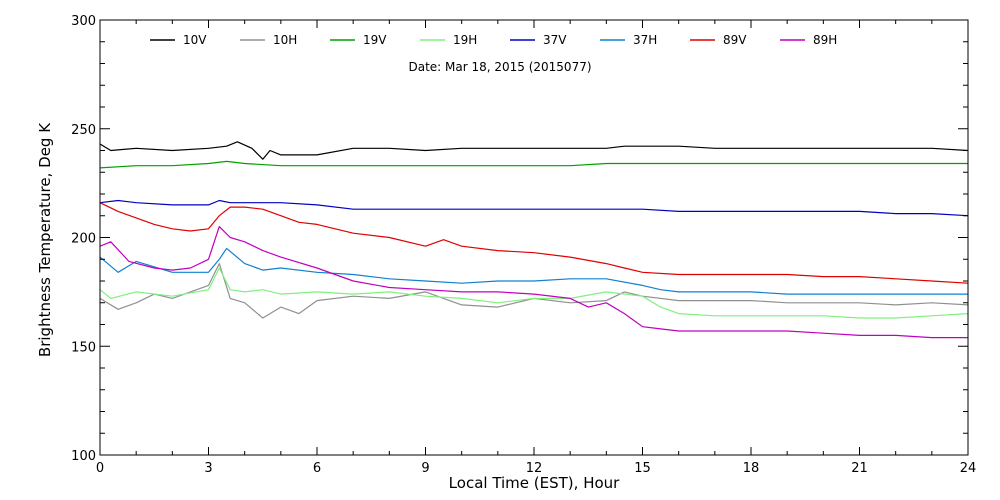 This screenshot has width=1000, height=500. I want to click on x-axis-label: Local Time (EST), Hour, so click(534, 483).